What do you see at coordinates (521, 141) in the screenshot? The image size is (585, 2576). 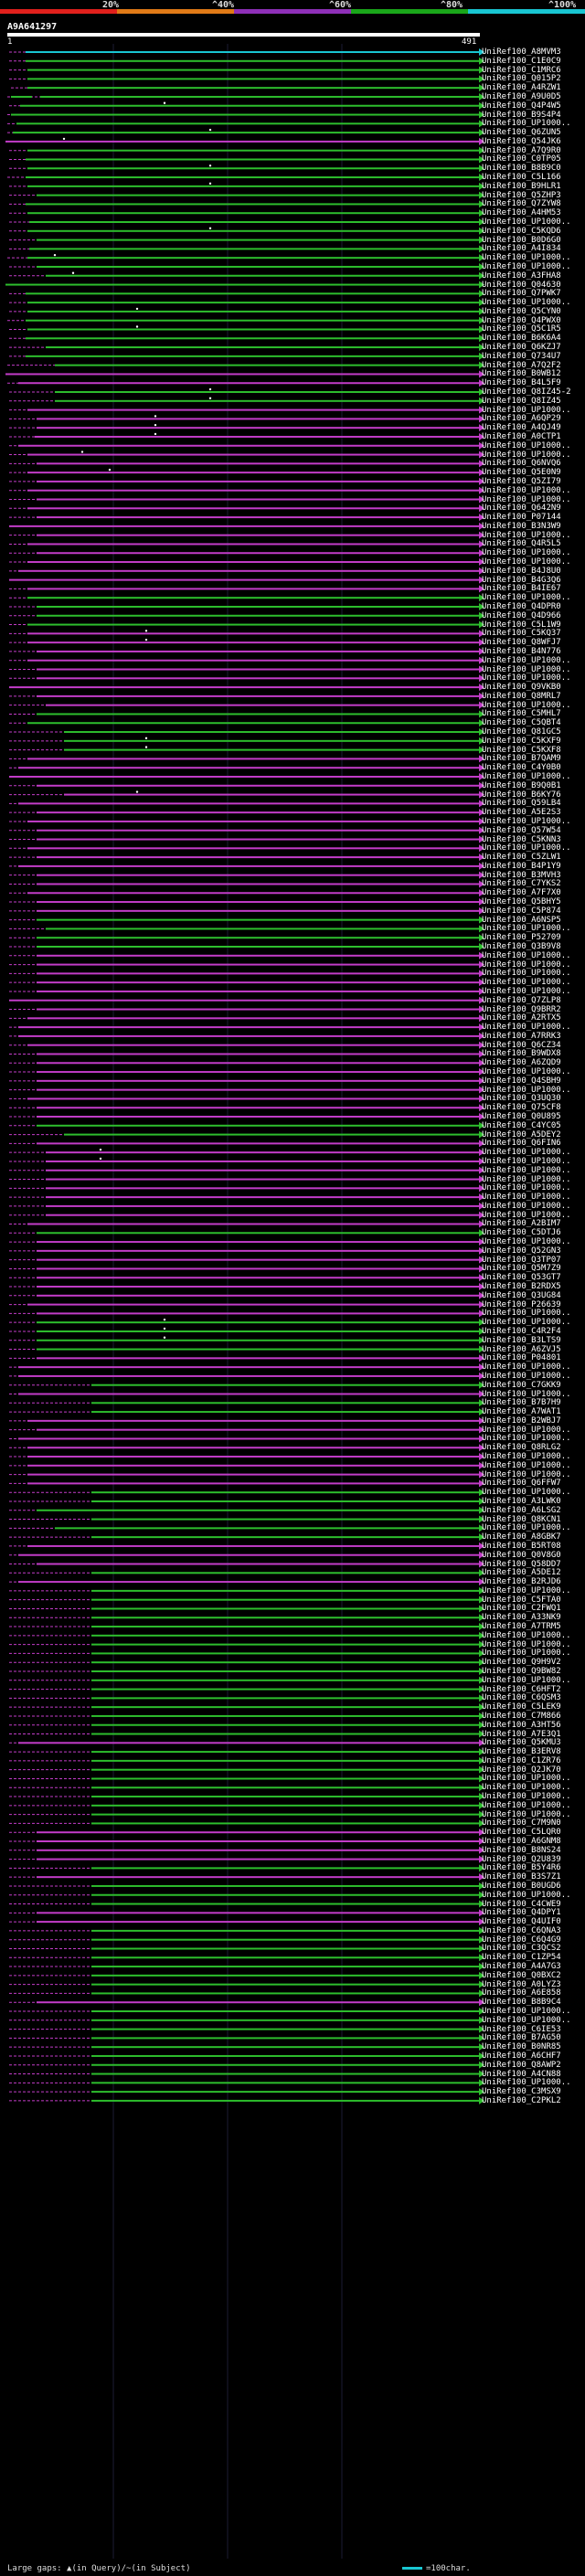 I see `hit-label: UniRef100_Q54JK6` at bounding box center [521, 141].